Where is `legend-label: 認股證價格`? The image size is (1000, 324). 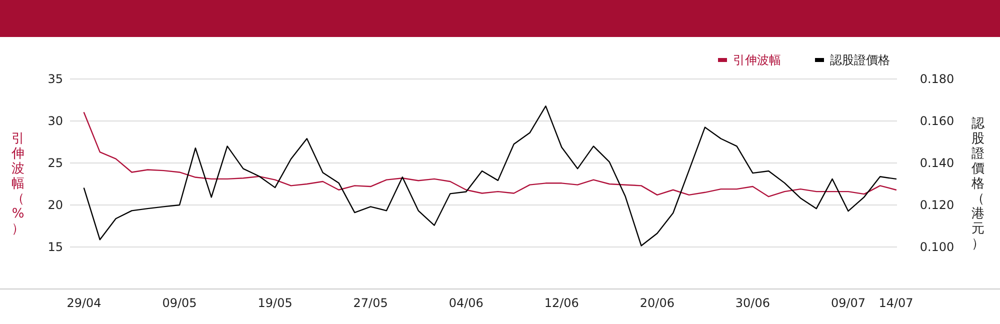
legend-label: 認股證價格 is located at coordinates (860, 60).